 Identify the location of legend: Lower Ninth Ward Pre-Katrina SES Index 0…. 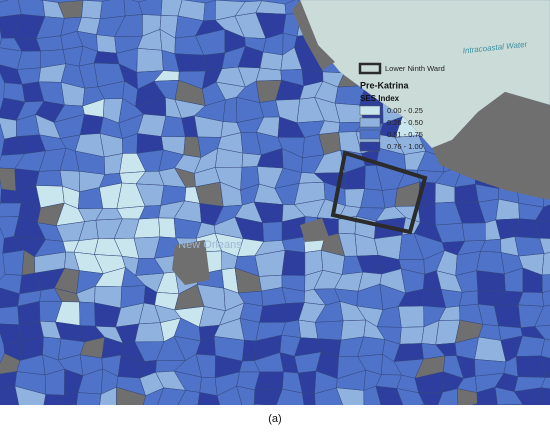
(401, 107).